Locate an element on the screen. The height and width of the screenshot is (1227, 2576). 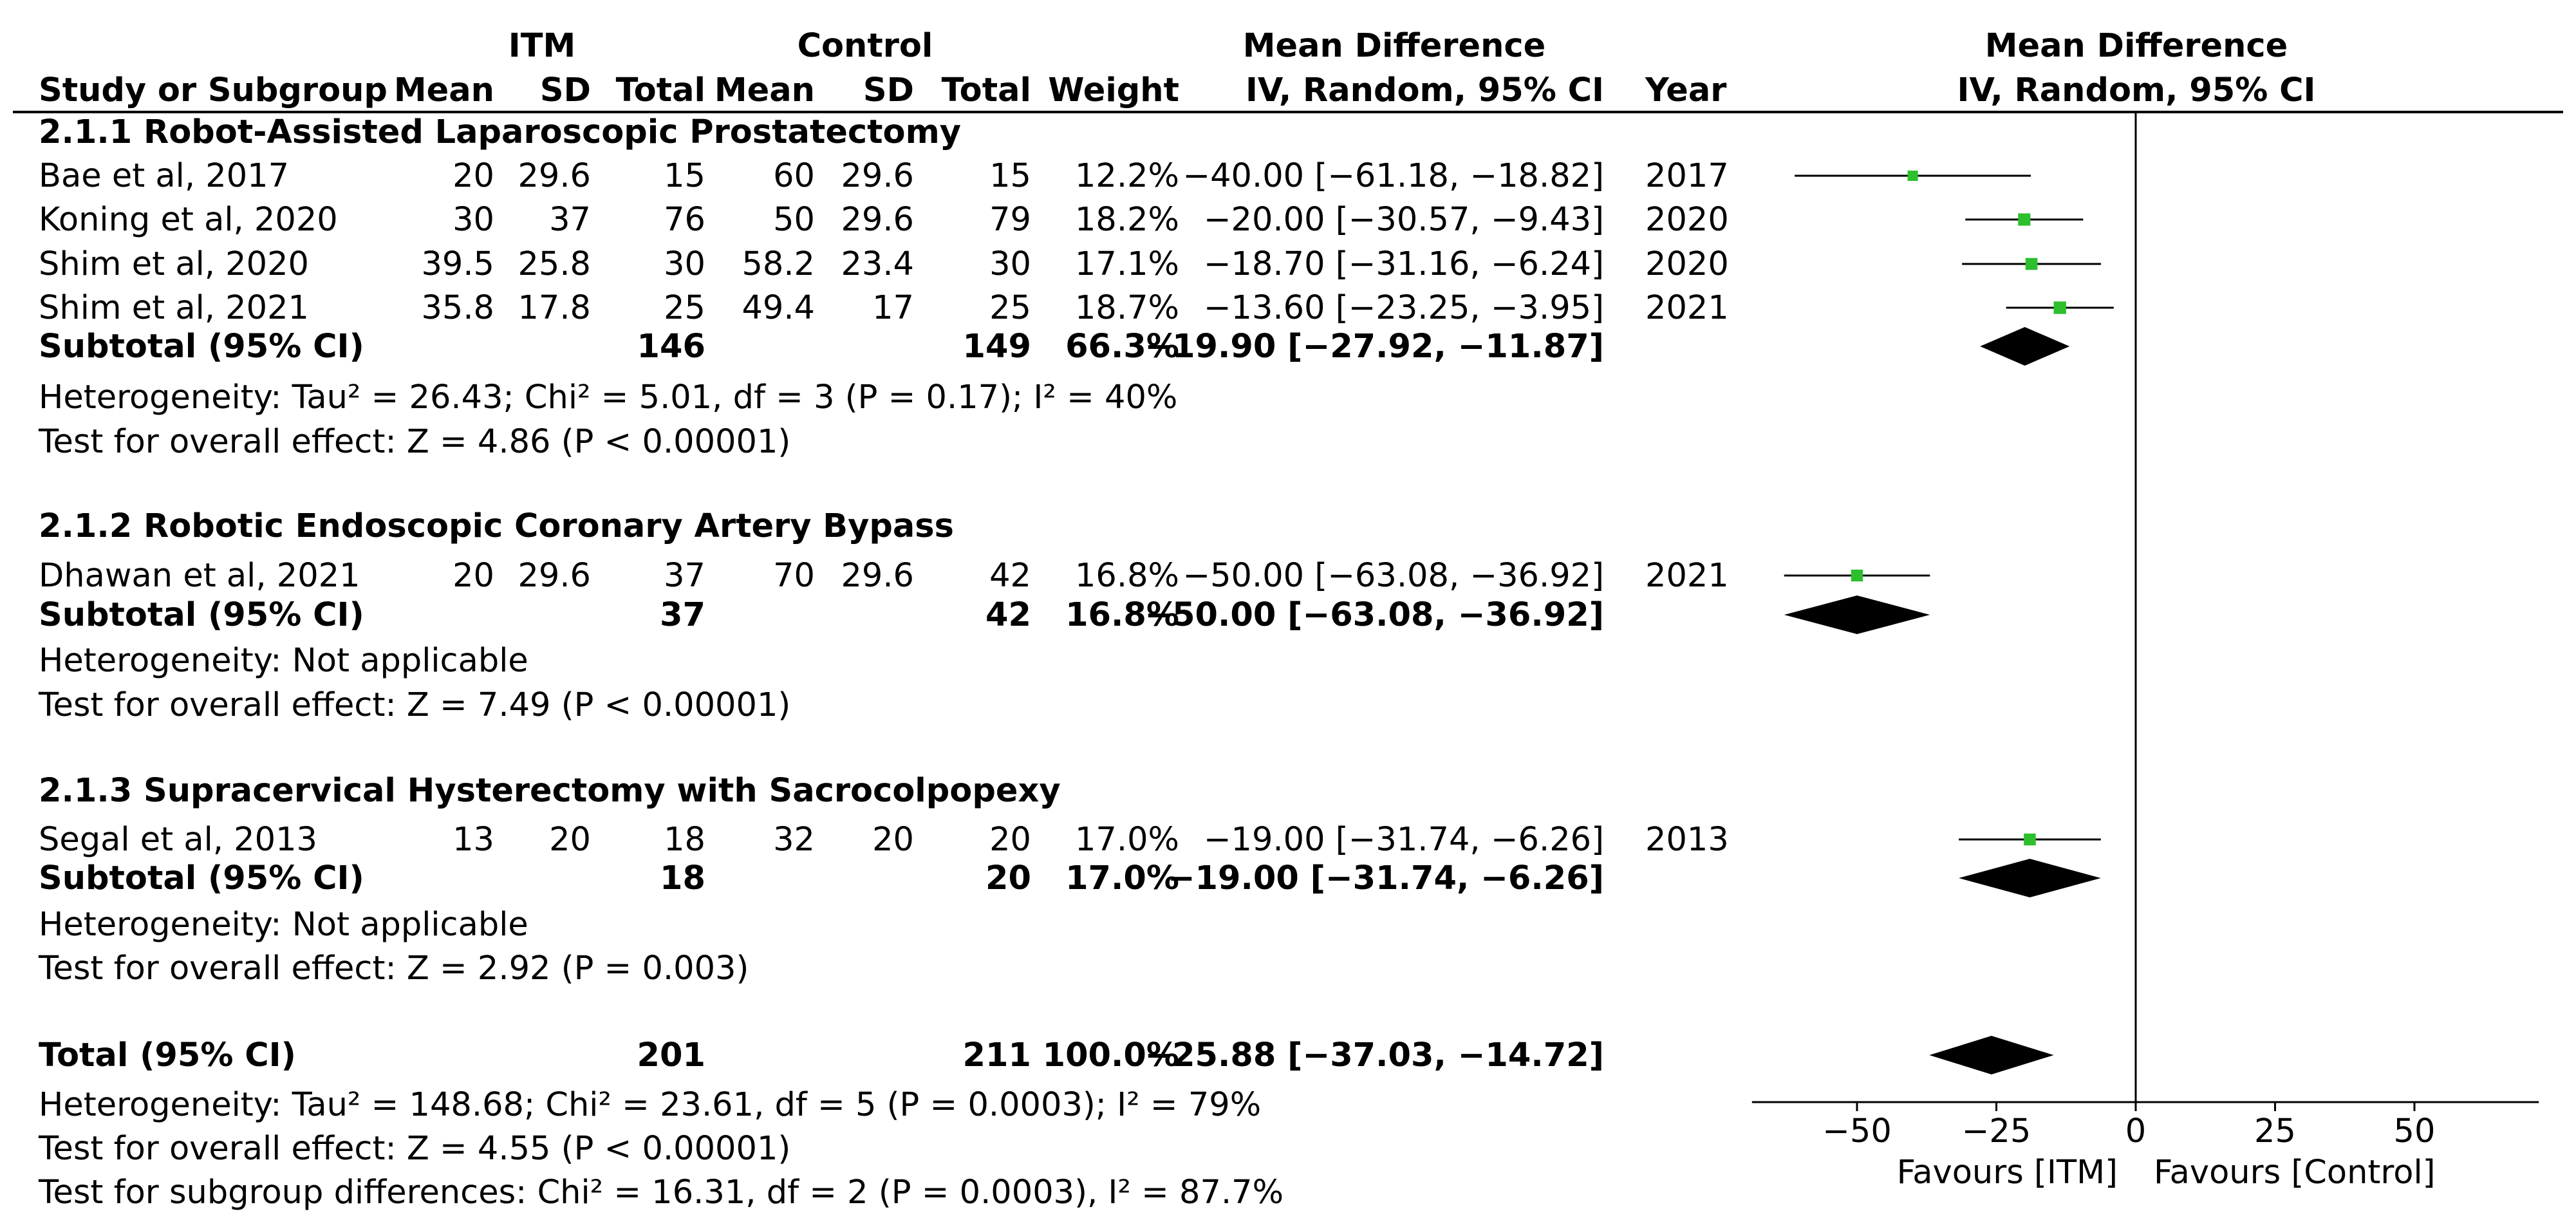
x-tick-label: 50 is located at coordinates (2415, 1131).